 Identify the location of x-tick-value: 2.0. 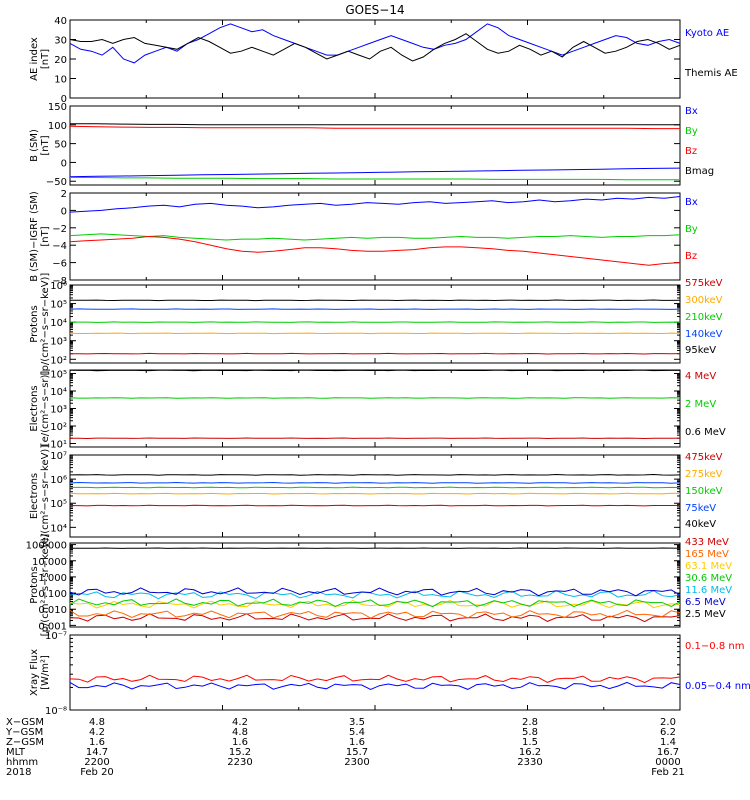
(668, 722).